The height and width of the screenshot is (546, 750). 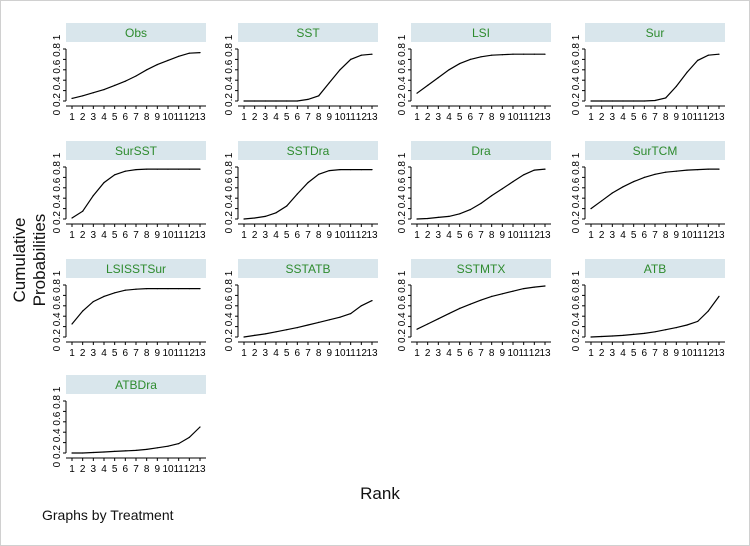 I want to click on x-tick-label: 5, so click(x=634, y=353).